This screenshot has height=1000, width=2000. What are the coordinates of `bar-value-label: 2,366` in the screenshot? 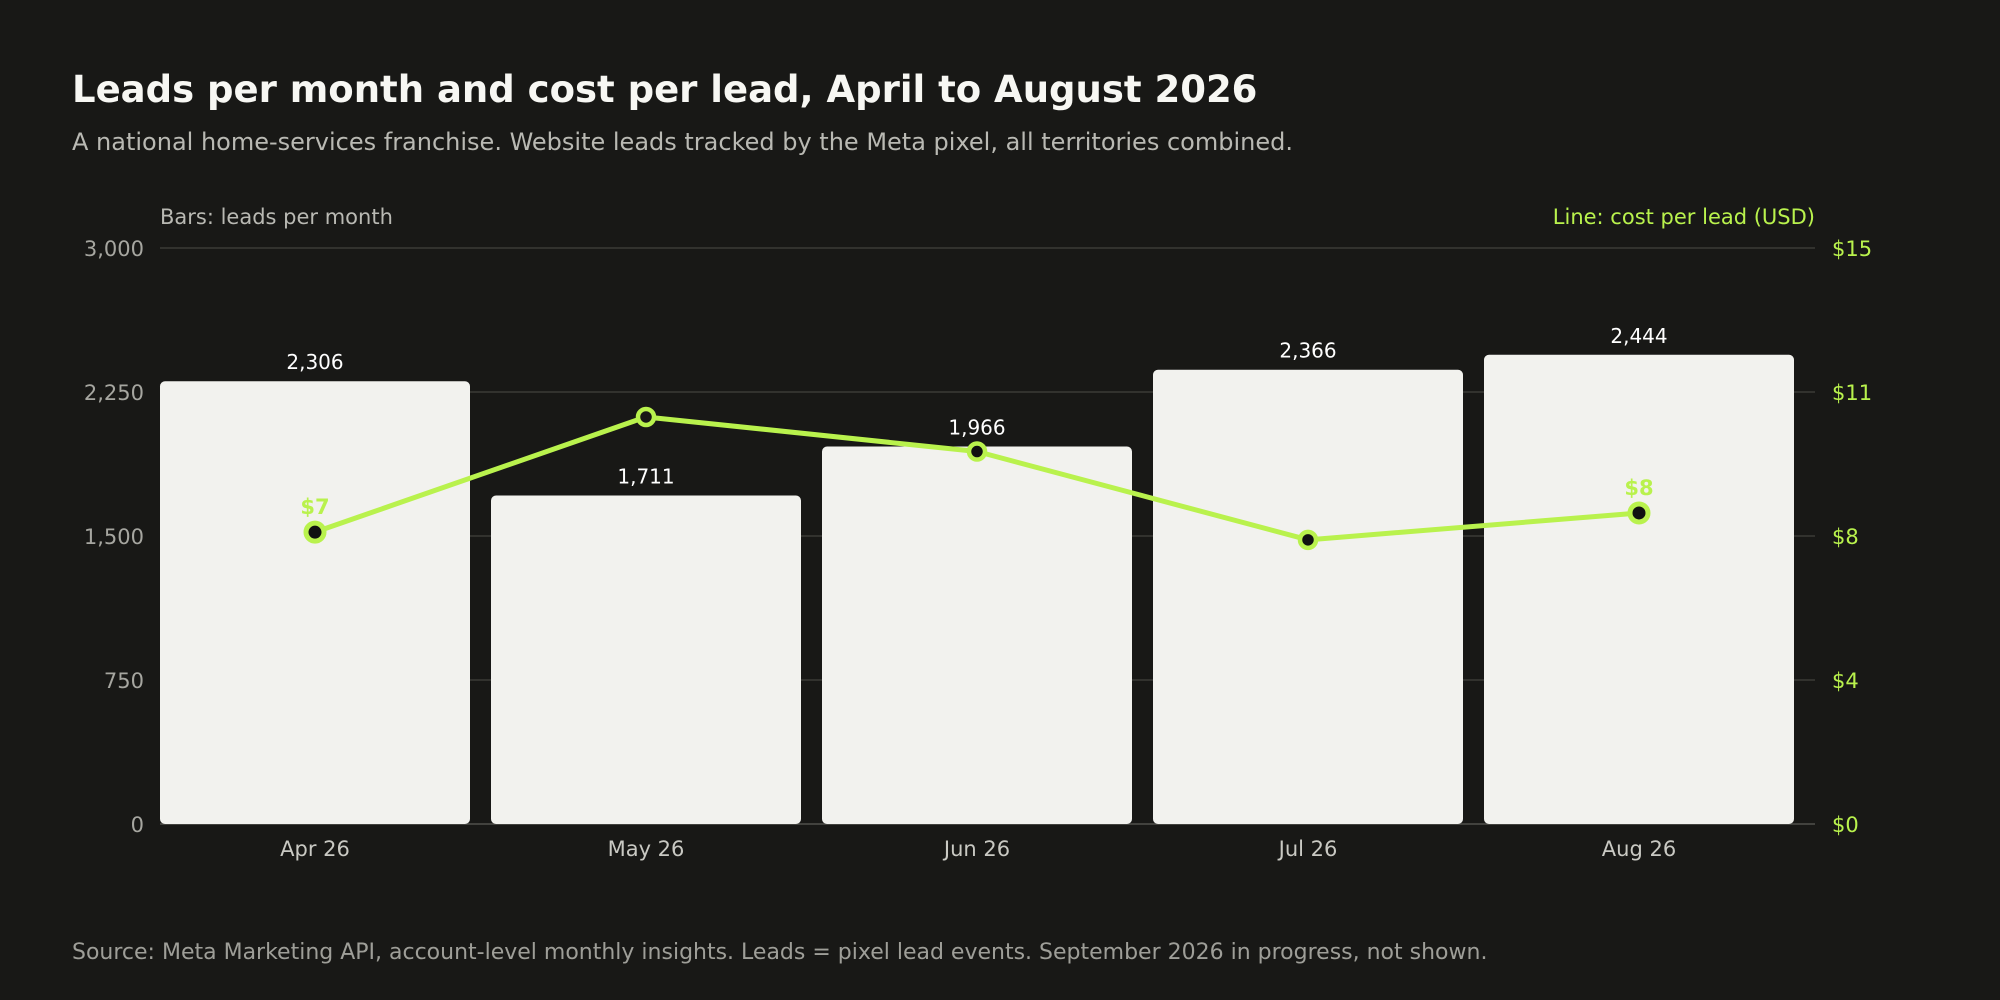 It's located at (1307, 351).